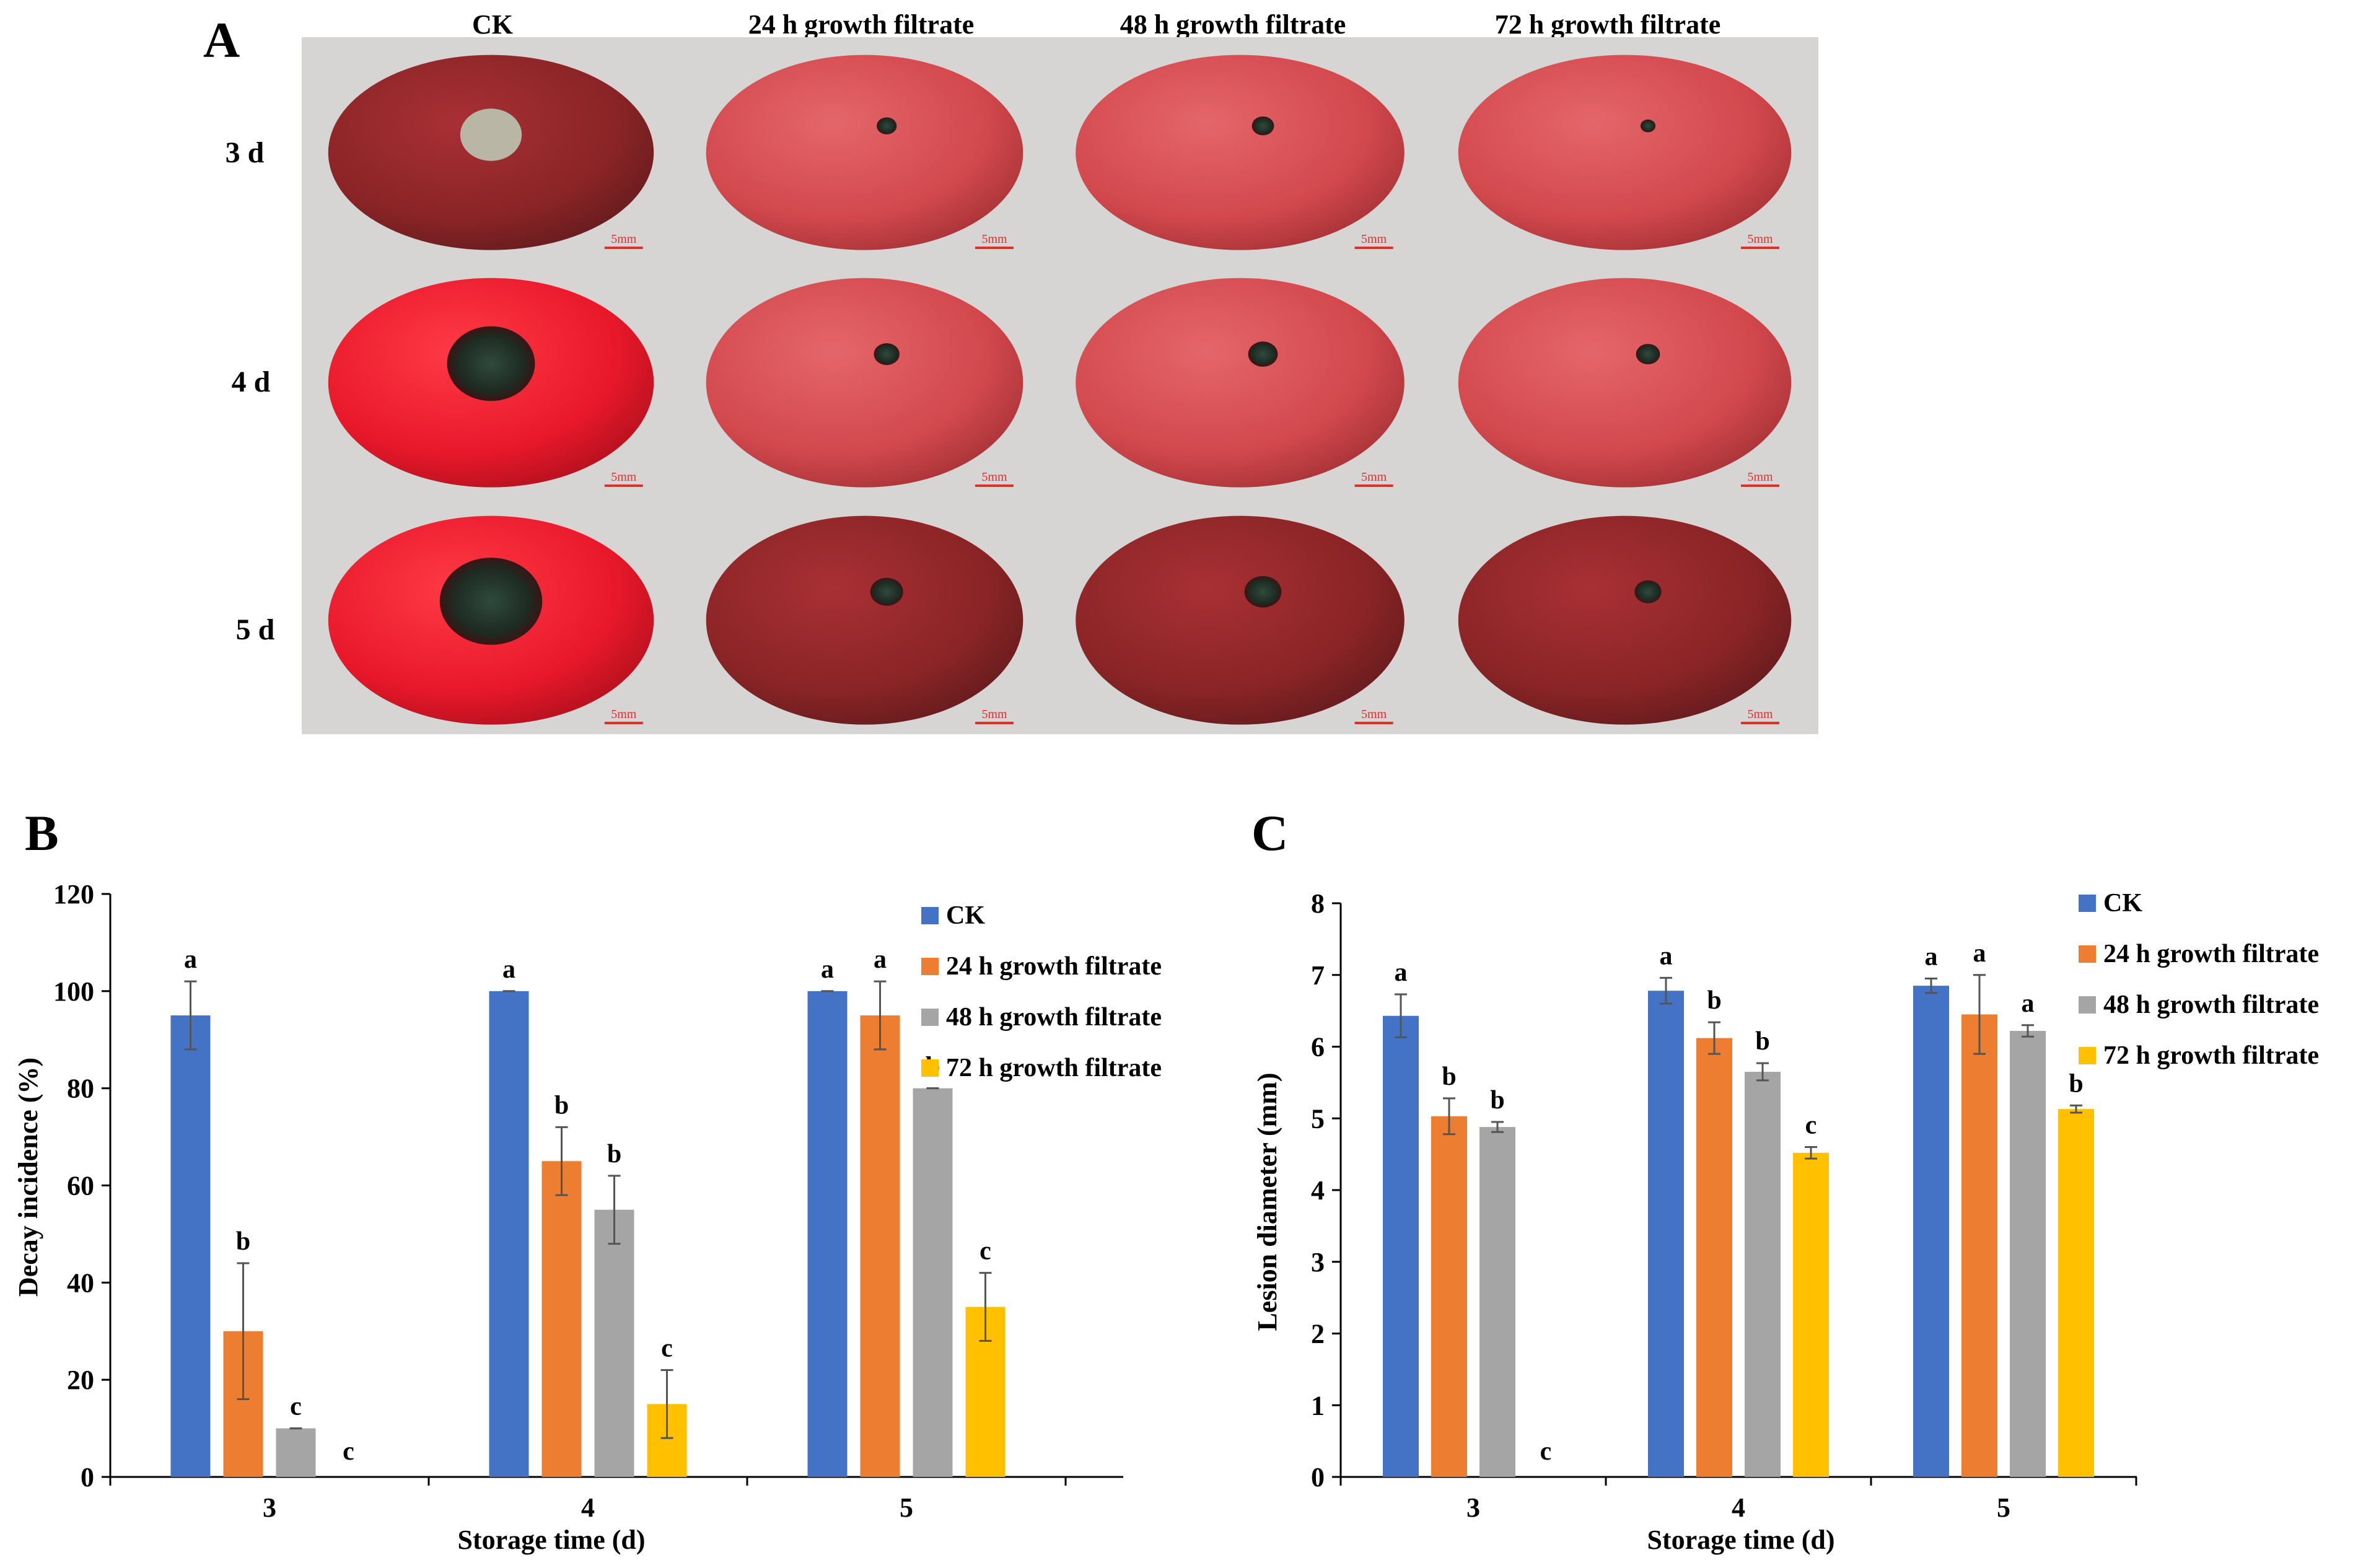  Describe the element at coordinates (81, 1283) in the screenshot. I see `y-tick-label: 40` at that location.